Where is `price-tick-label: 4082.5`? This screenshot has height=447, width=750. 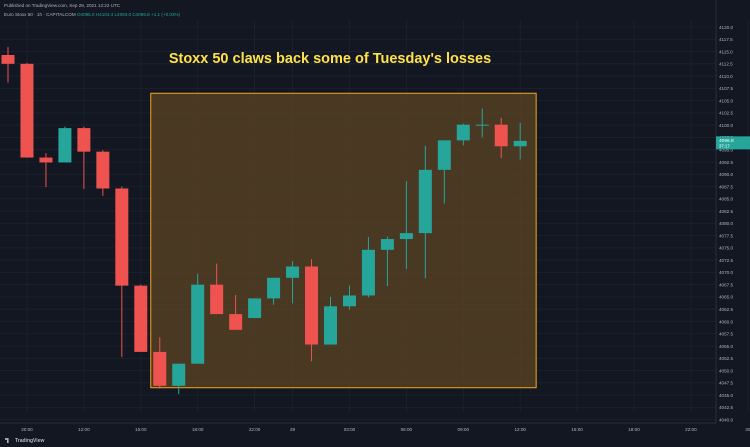
price-tick-label: 4082.5 is located at coordinates (726, 211).